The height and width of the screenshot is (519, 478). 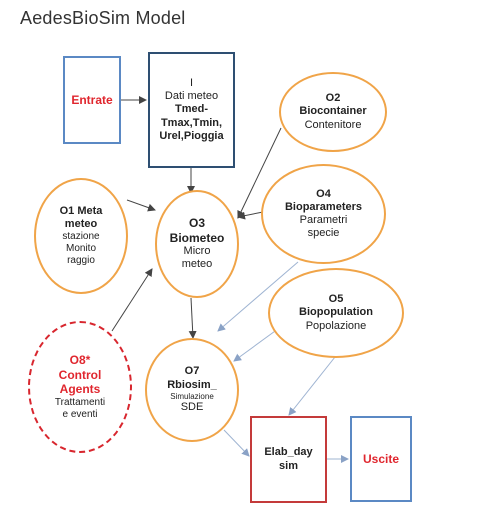 I want to click on edge-o8-to-o3, so click(x=132, y=300).